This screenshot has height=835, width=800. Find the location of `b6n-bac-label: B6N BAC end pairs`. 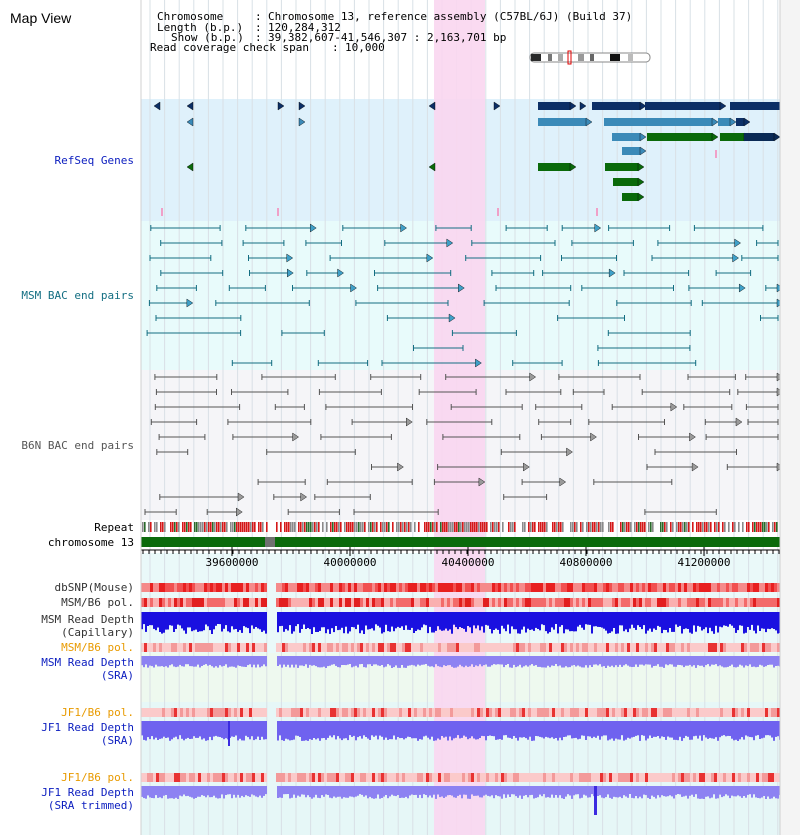

b6n-bac-label: B6N BAC end pairs is located at coordinates (77, 445).